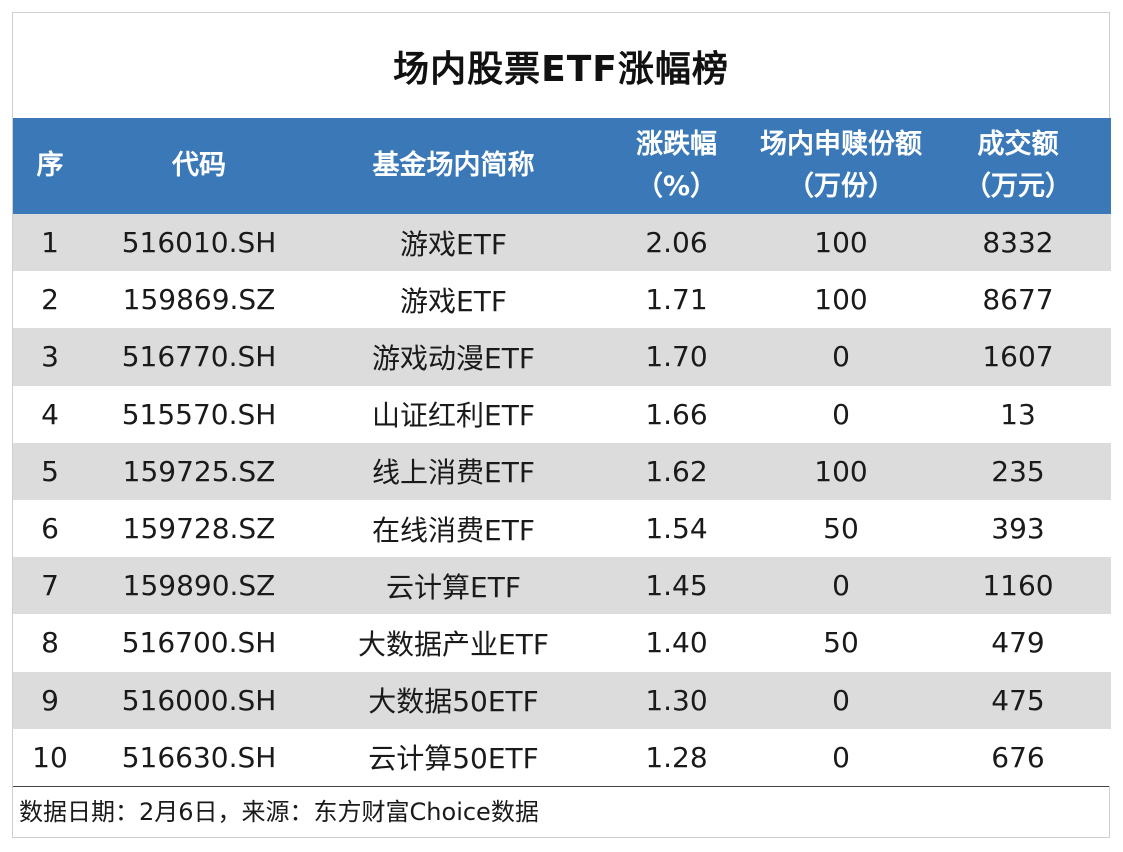 This screenshot has width=1123, height=852. I want to click on cell-change: 1.62, so click(676, 471).